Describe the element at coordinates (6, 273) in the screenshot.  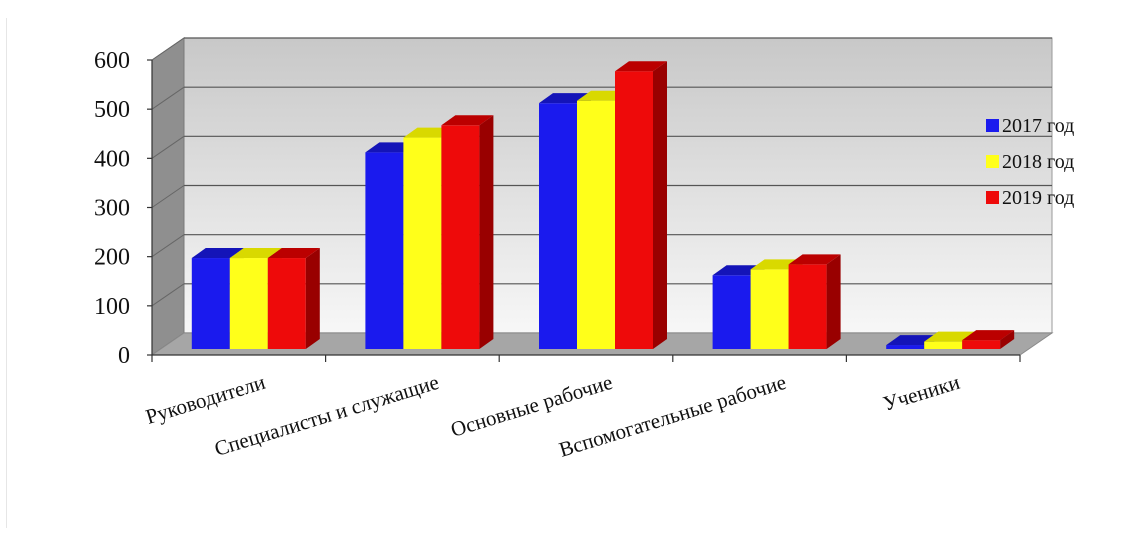
I see `frame-left-border` at that location.